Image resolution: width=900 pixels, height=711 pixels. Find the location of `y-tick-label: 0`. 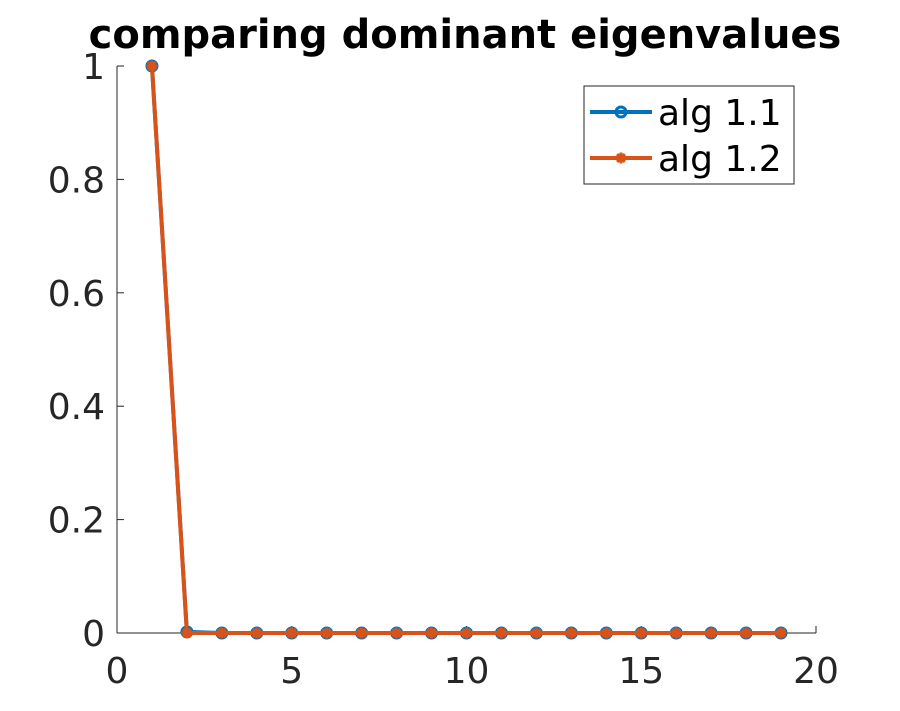

y-tick-label: 0 is located at coordinates (93, 634).